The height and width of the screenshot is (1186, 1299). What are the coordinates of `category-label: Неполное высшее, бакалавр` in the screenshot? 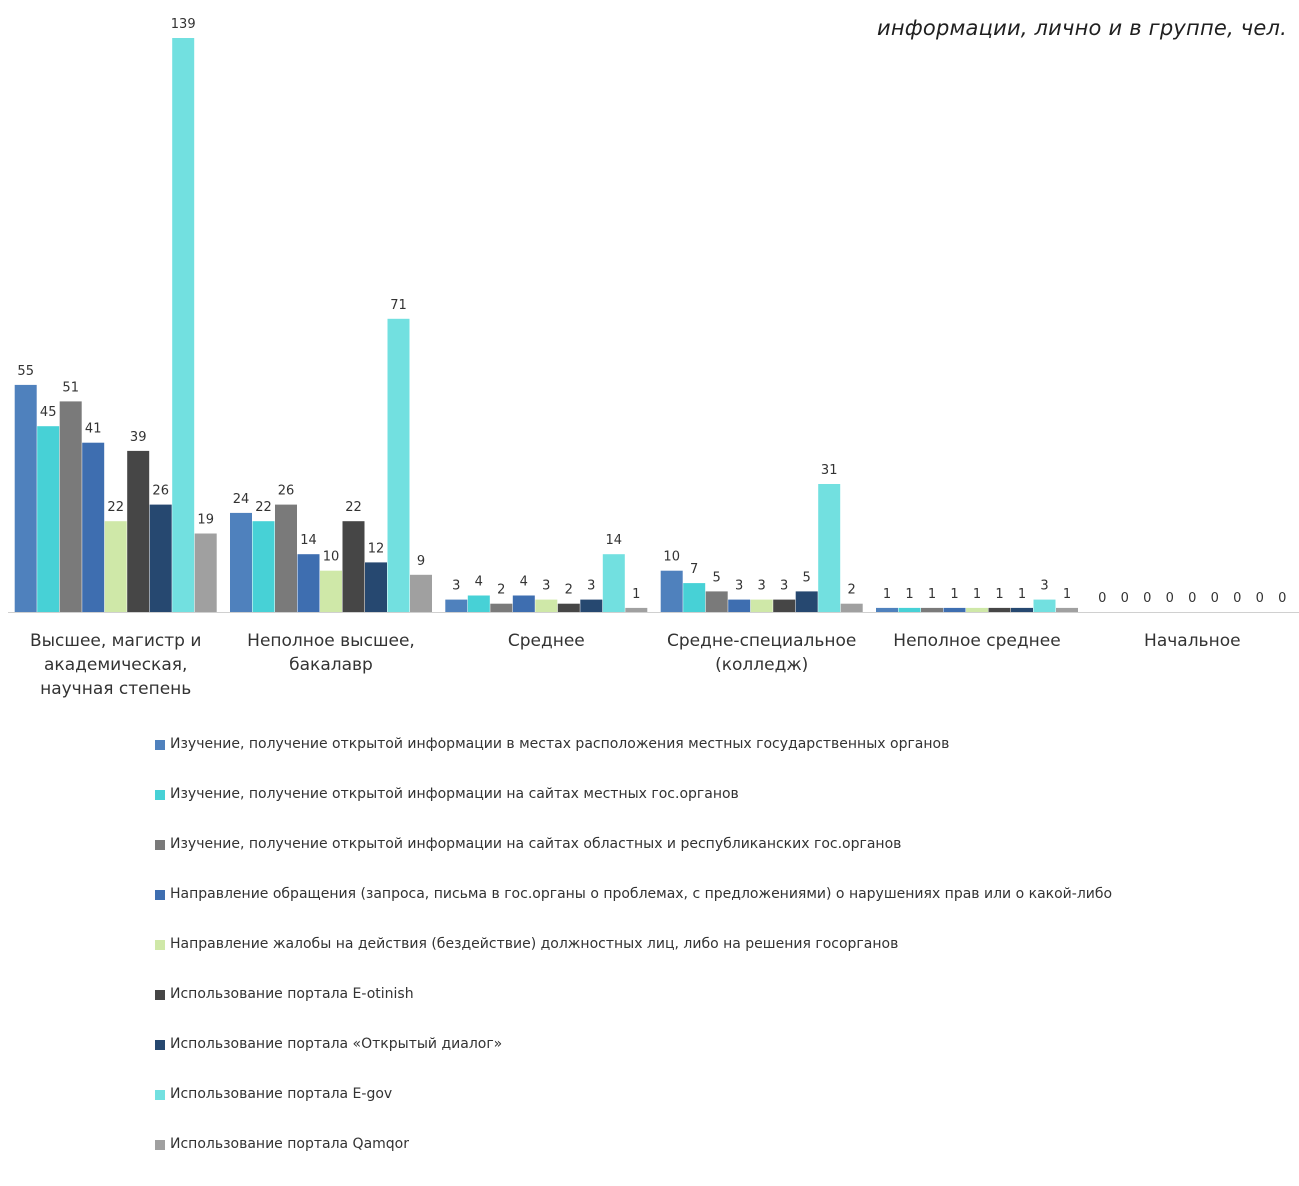 It's located at (331, 653).